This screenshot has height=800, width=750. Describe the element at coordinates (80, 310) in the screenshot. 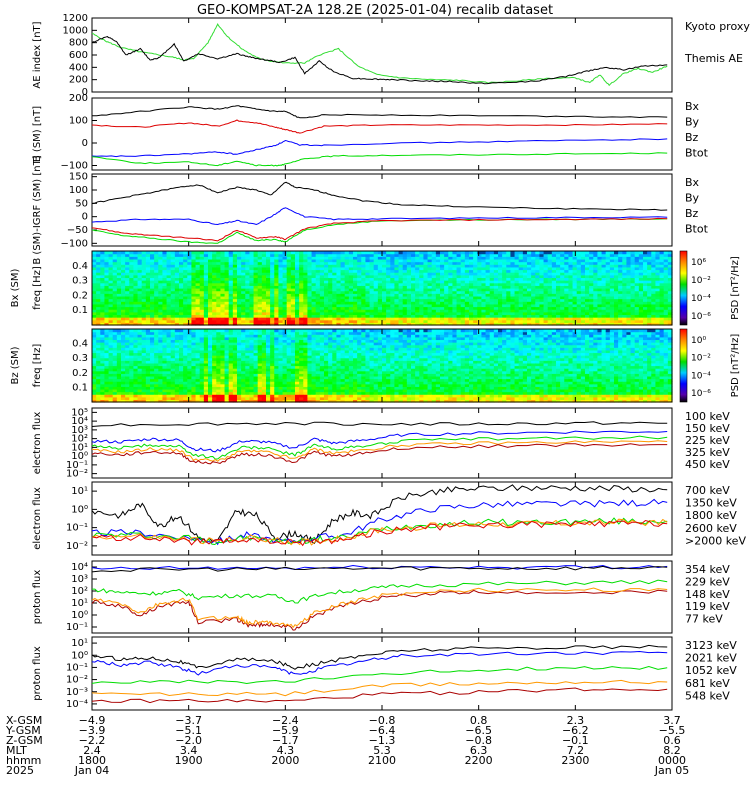

I see `y-tick-label: 0.1` at that location.